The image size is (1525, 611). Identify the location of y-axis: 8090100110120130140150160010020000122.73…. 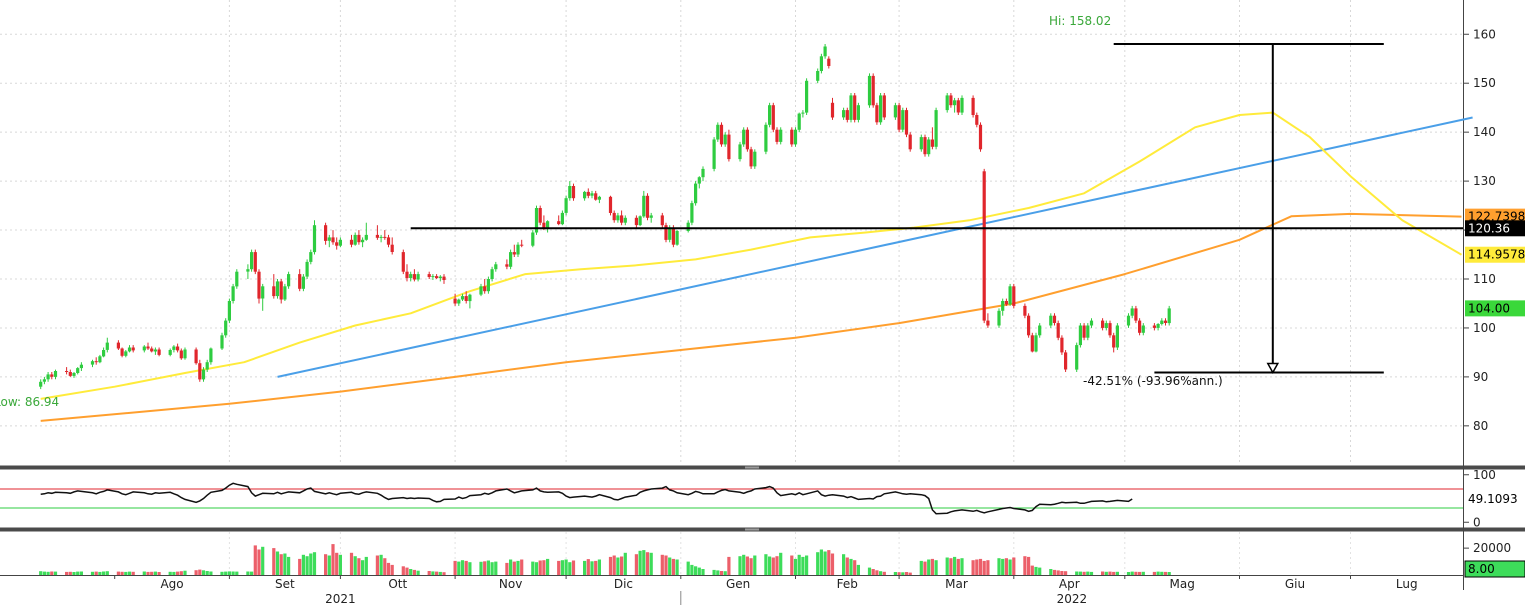
(1494, 302).